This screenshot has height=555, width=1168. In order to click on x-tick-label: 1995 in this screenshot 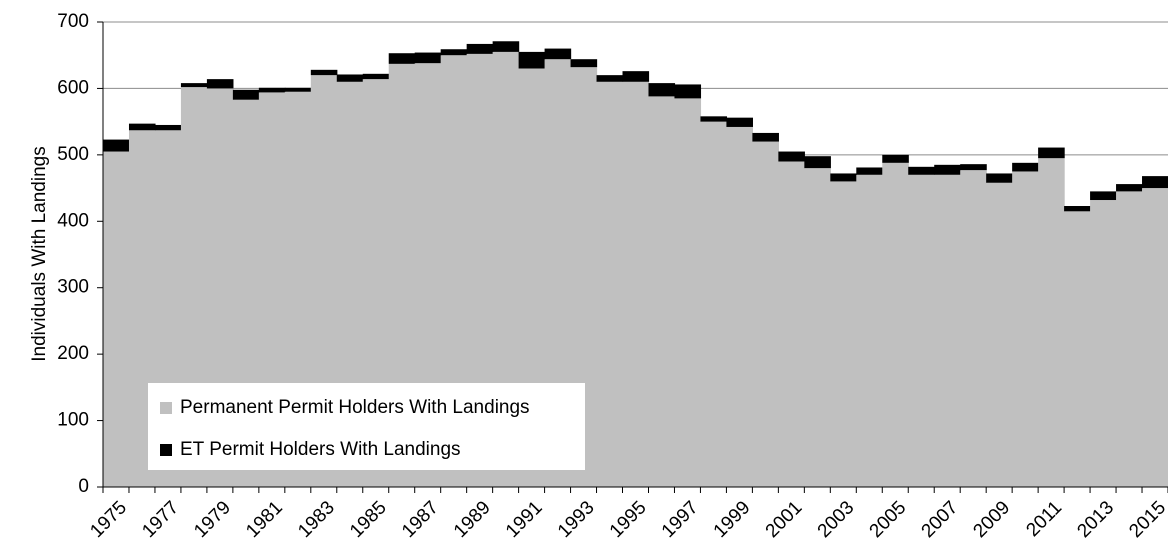, I will do `click(628, 519)`.